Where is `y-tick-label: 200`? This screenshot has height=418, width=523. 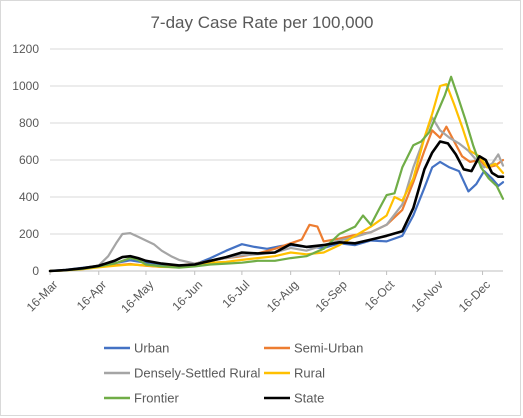 y-tick-label: 200 is located at coordinates (29, 234).